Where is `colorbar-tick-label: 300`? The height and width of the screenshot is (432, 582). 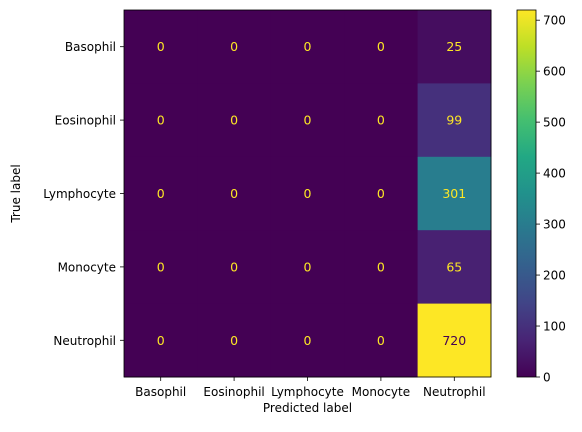
colorbar-tick-label: 300 is located at coordinates (554, 225).